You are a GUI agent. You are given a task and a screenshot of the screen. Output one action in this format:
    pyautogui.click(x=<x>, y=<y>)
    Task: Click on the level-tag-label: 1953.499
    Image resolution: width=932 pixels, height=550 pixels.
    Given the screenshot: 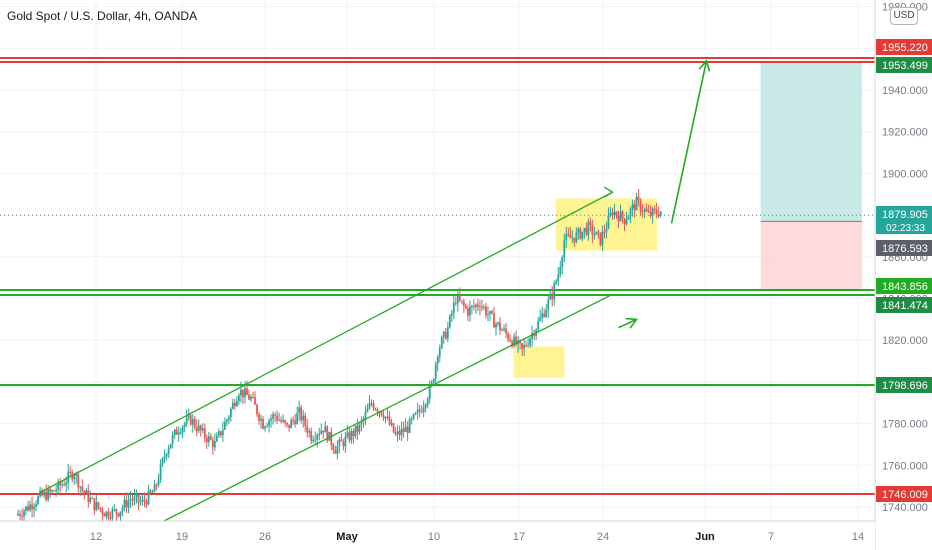 What is the action you would take?
    pyautogui.click(x=905, y=66)
    